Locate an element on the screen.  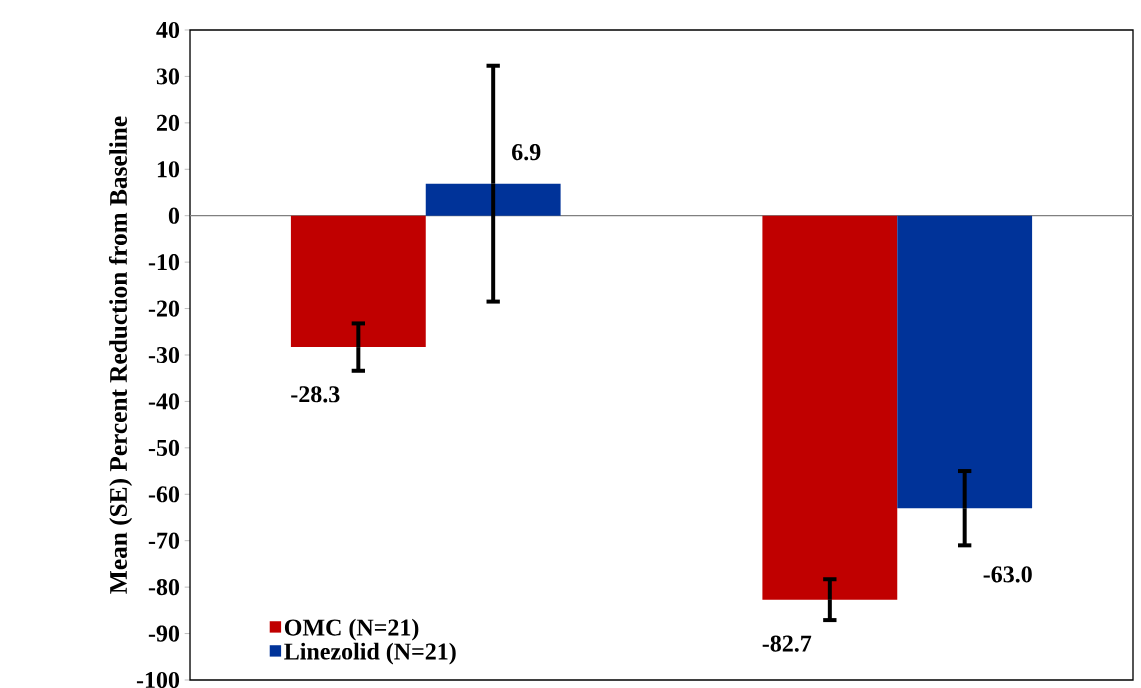
y-tick-label: -10 is located at coordinates (164, 262).